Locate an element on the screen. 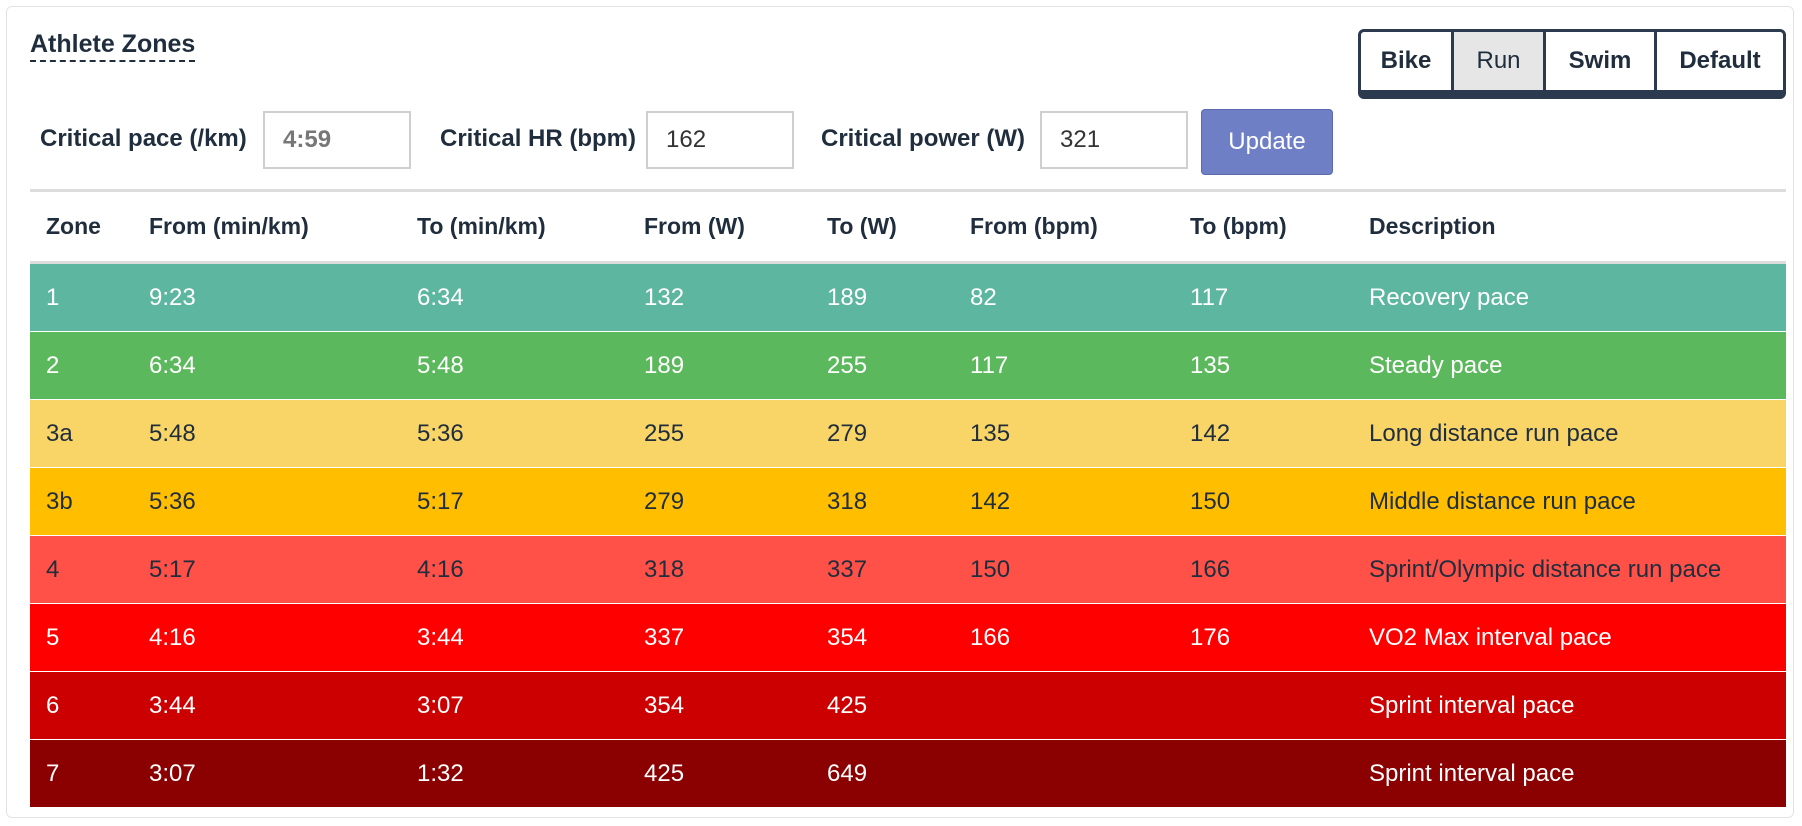 Image resolution: width=1802 pixels, height=826 pixels. critical-hr-label: Critical HR (bpm) is located at coordinates (538, 138).